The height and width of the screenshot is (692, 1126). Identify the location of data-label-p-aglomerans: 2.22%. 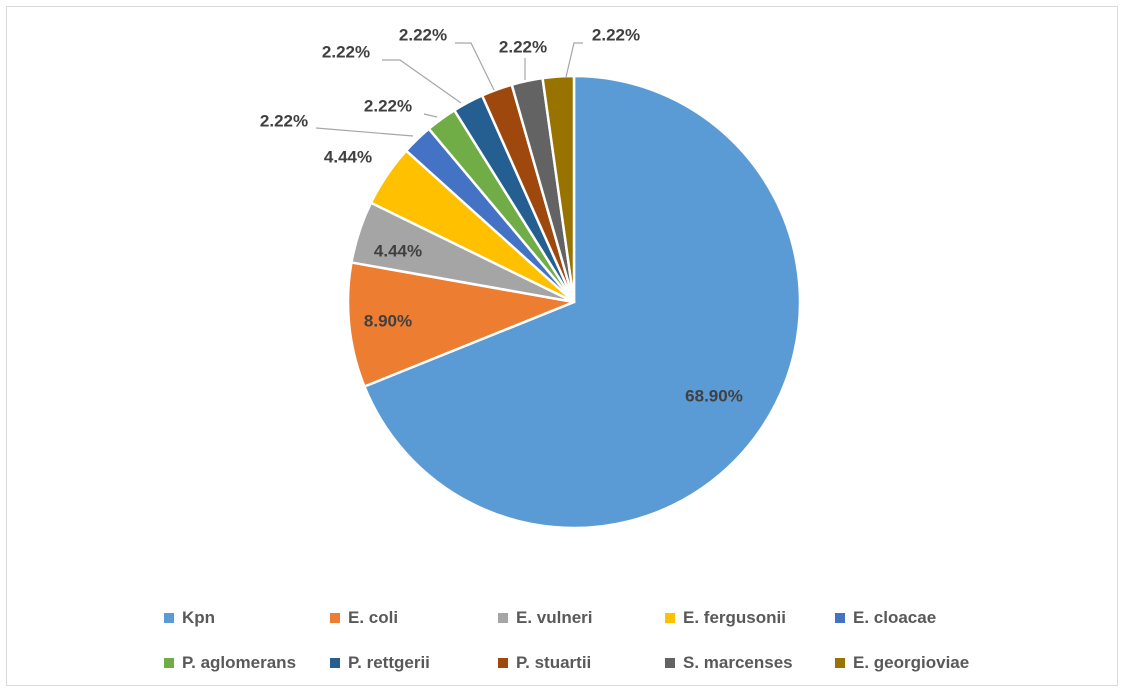
(388, 105).